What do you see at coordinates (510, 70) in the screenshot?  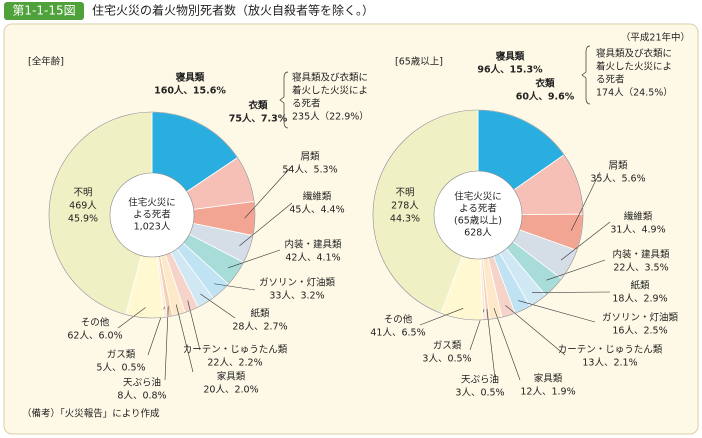 I see `slice-value-label: 96人、15.3%` at bounding box center [510, 70].